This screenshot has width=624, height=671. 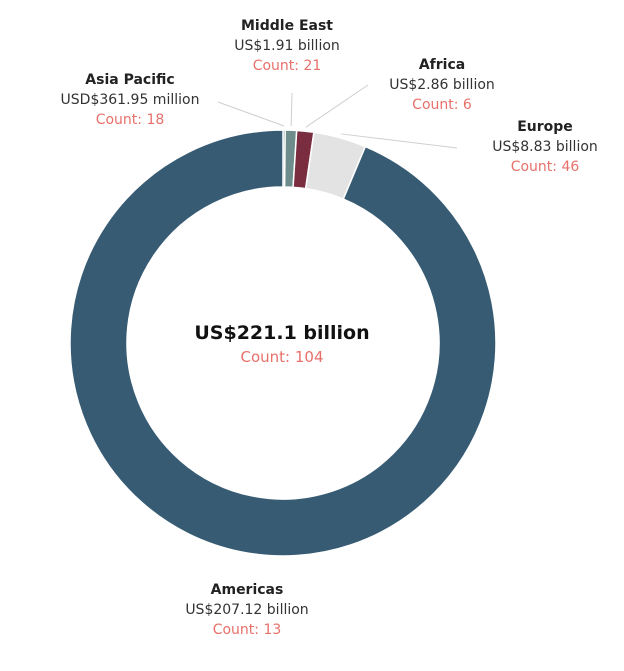 I want to click on slice-name: Middle East, so click(x=287, y=26).